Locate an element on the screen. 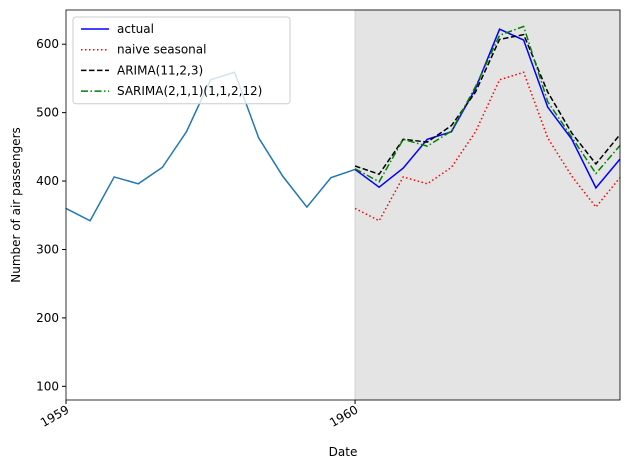  x-axis-label: Date is located at coordinates (343, 452).